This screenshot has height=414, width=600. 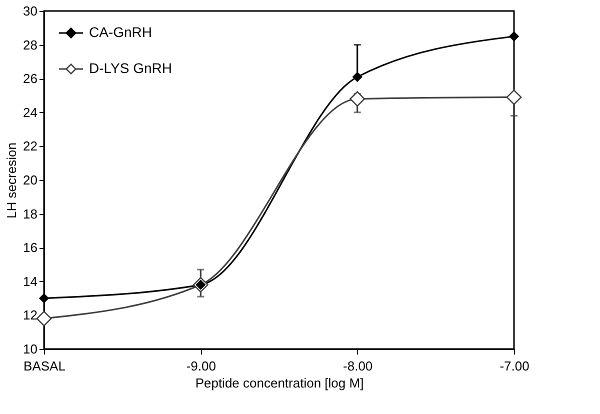 I want to click on y-tick-label: 22, so click(x=30, y=146).